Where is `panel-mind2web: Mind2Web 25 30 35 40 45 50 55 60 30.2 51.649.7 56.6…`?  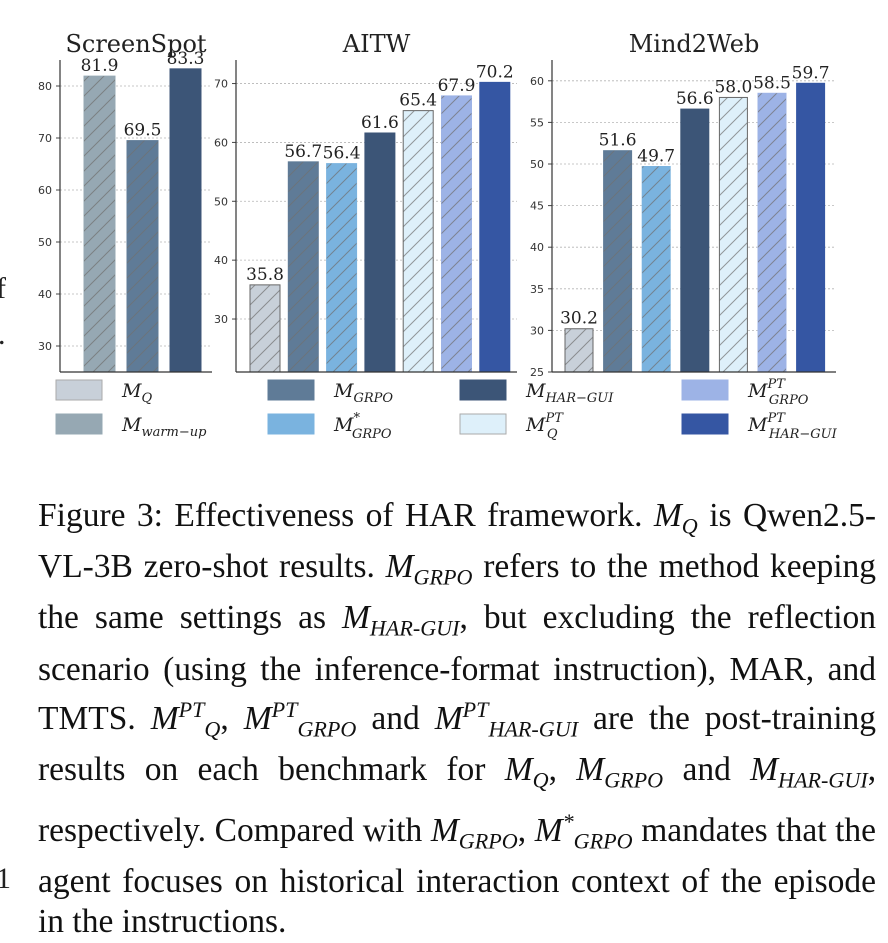 panel-mind2web: Mind2Web 25 30 35 40 45 50 55 60 30.2 51.649.7 56.6… is located at coordinates (683, 204).